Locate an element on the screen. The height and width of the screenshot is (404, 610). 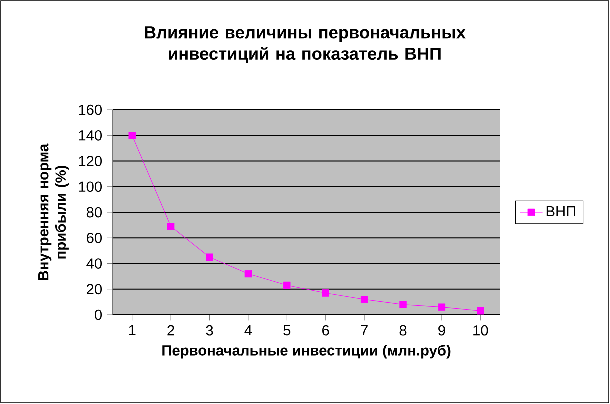
y-tick-label: 160 is located at coordinates (90, 110).